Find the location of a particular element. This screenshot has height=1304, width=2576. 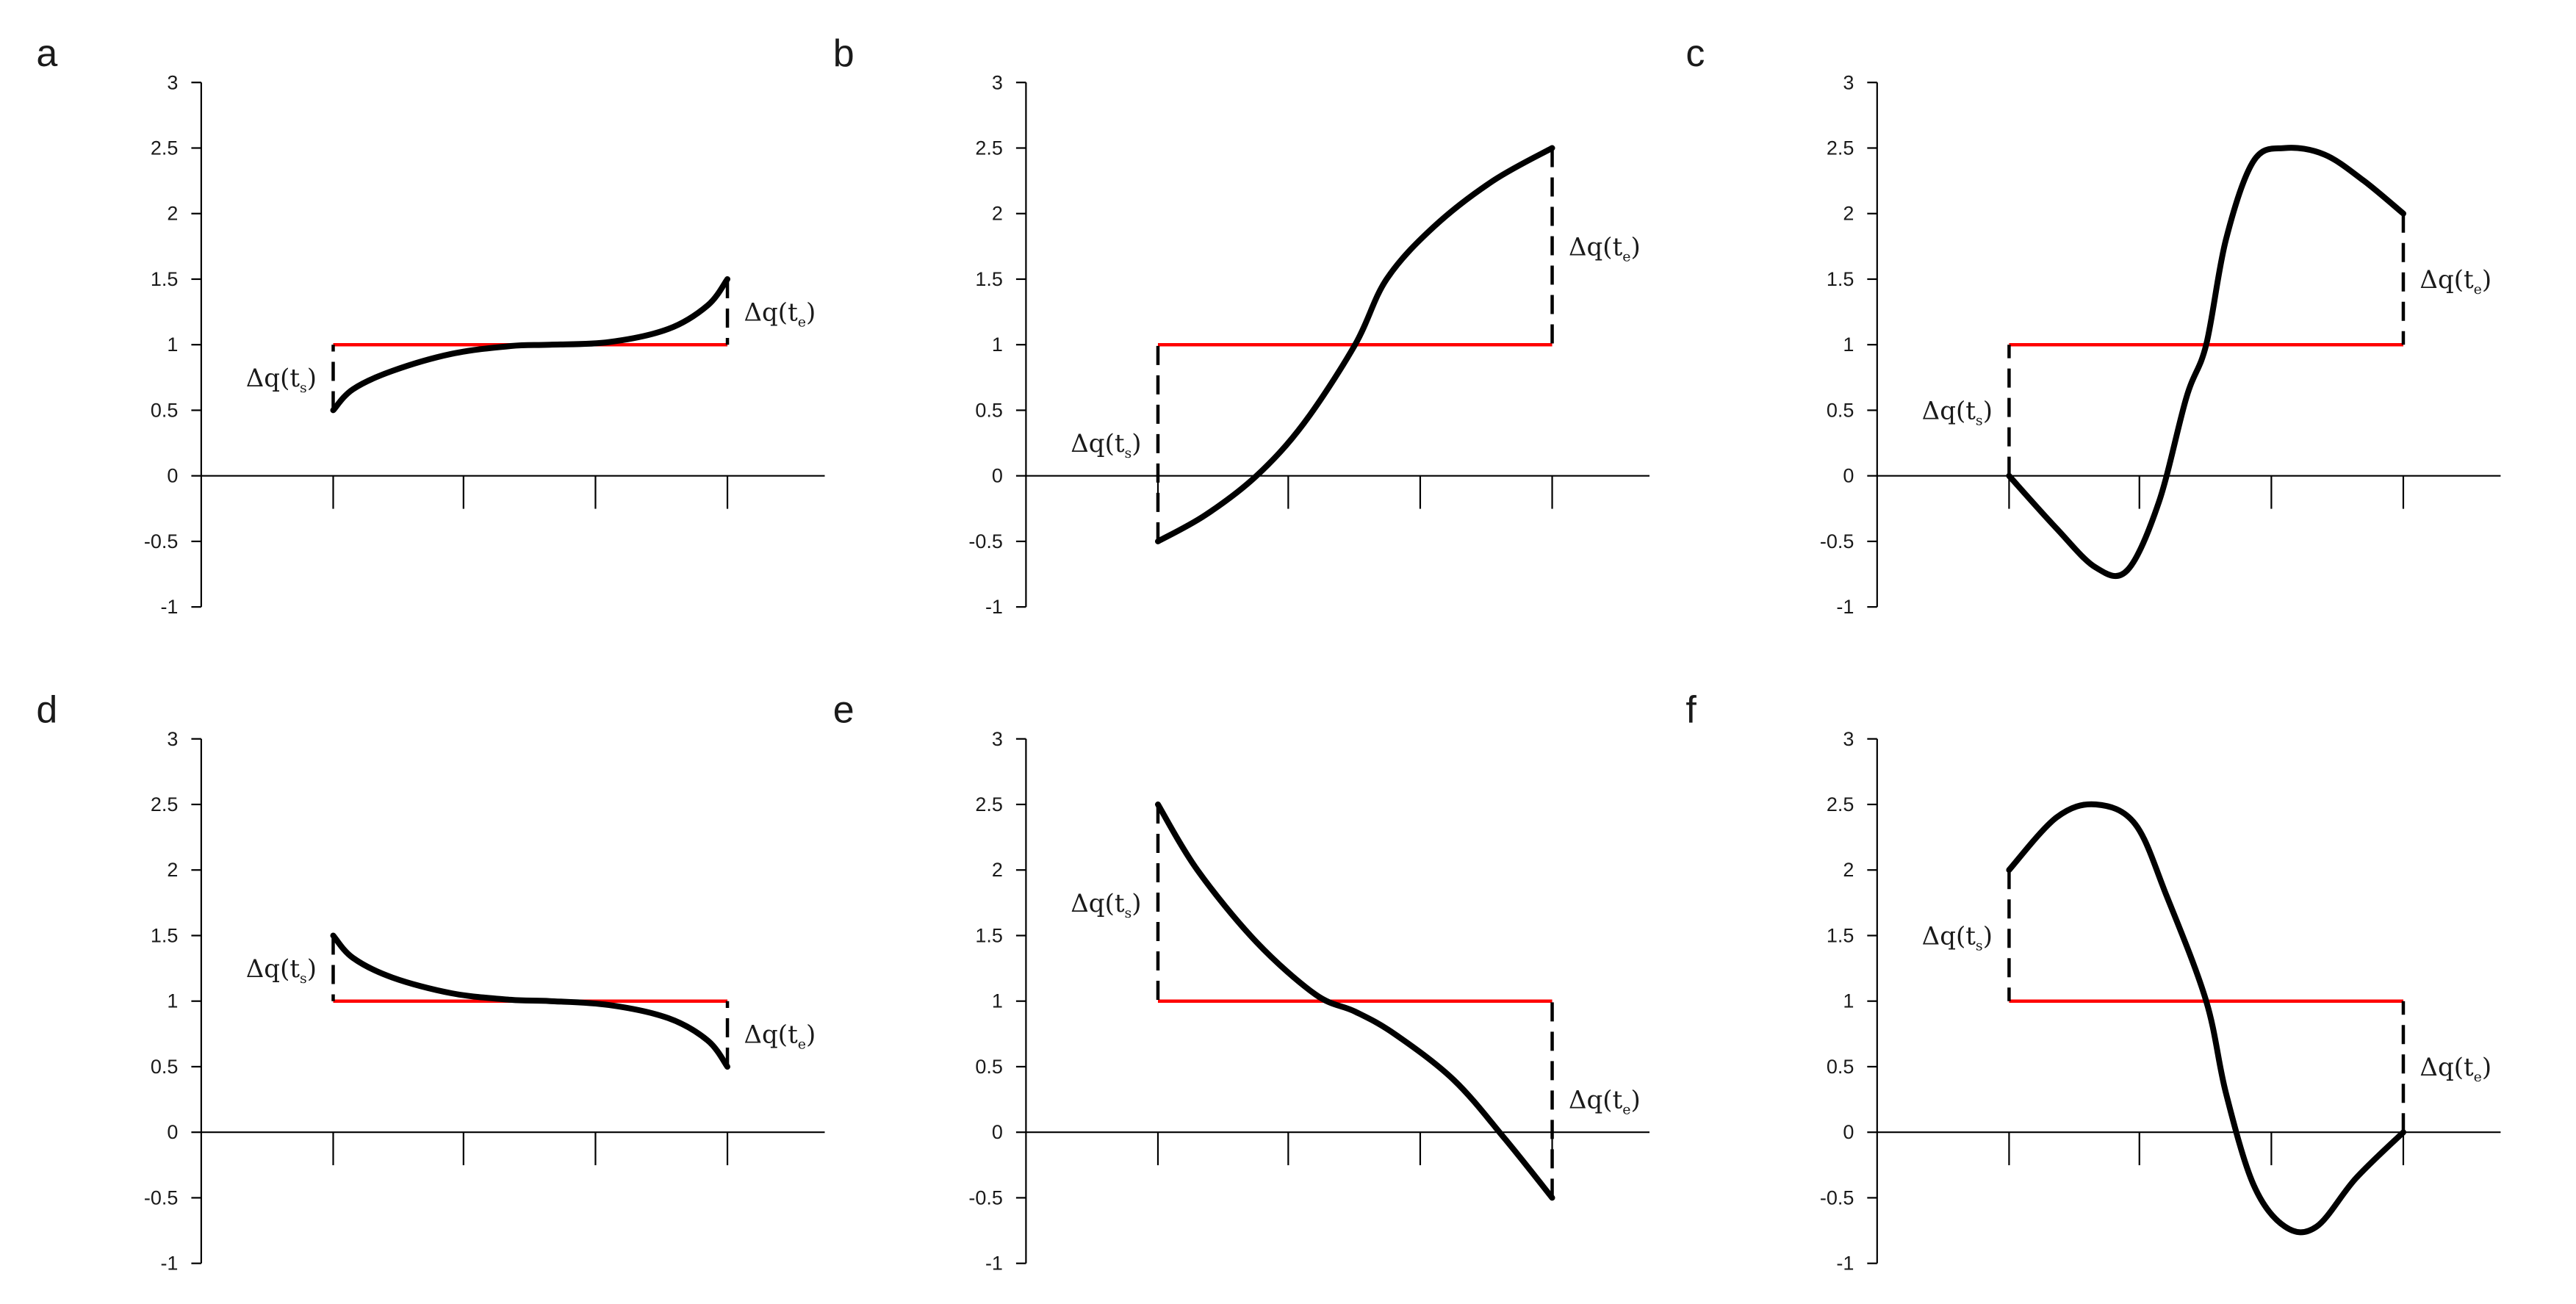

panel-label: b is located at coordinates (844, 54).